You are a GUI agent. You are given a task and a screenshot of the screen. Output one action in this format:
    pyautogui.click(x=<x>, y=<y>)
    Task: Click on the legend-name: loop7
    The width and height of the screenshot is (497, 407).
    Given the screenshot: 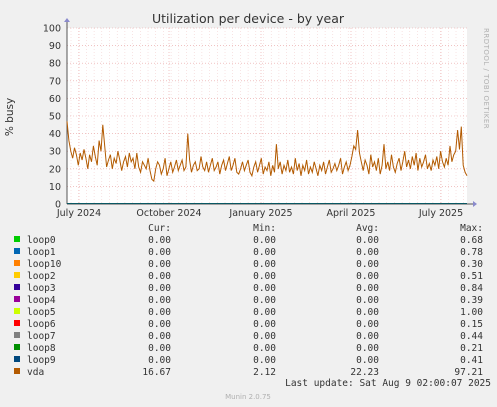 What is the action you would take?
    pyautogui.click(x=41, y=336)
    